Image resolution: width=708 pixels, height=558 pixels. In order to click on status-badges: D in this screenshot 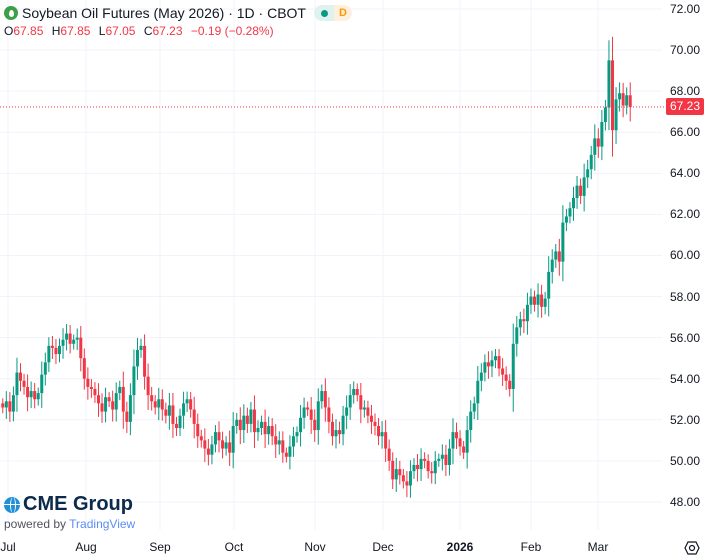, I will do `click(333, 13)`.